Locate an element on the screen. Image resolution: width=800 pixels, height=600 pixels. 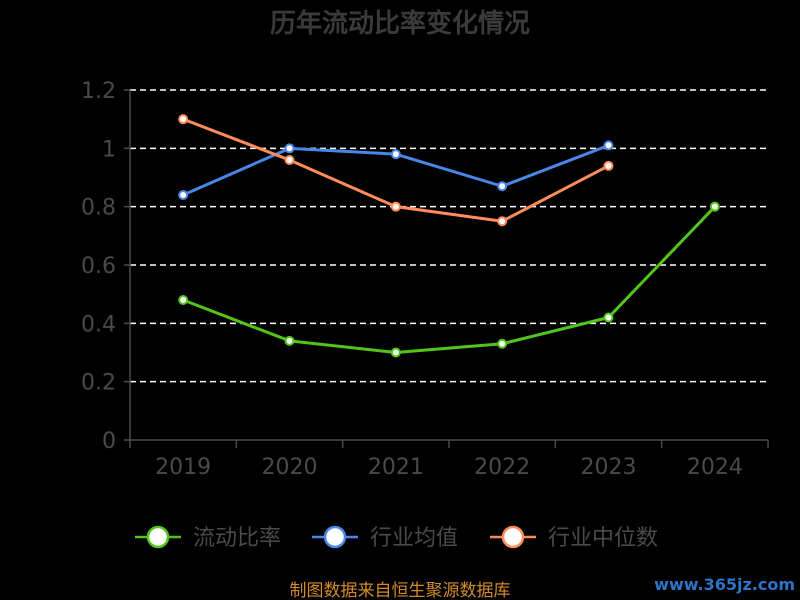
y-tick-label: 1 is located at coordinates (109, 149).